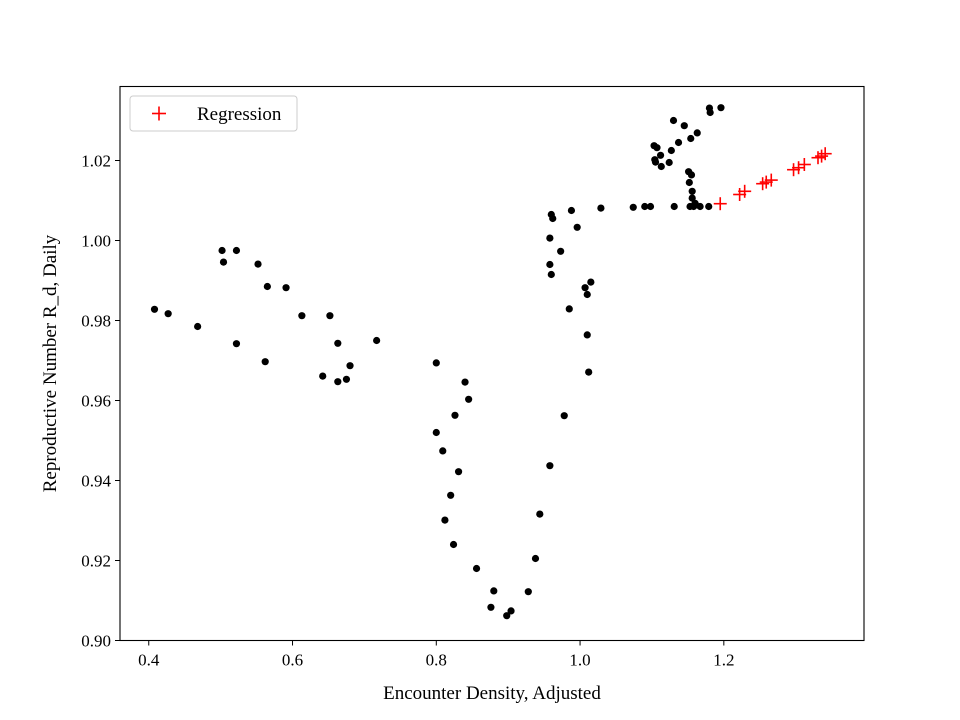  Describe the element at coordinates (492, 693) in the screenshot. I see `x-axis-label: Encounter Density, Adjusted` at that location.